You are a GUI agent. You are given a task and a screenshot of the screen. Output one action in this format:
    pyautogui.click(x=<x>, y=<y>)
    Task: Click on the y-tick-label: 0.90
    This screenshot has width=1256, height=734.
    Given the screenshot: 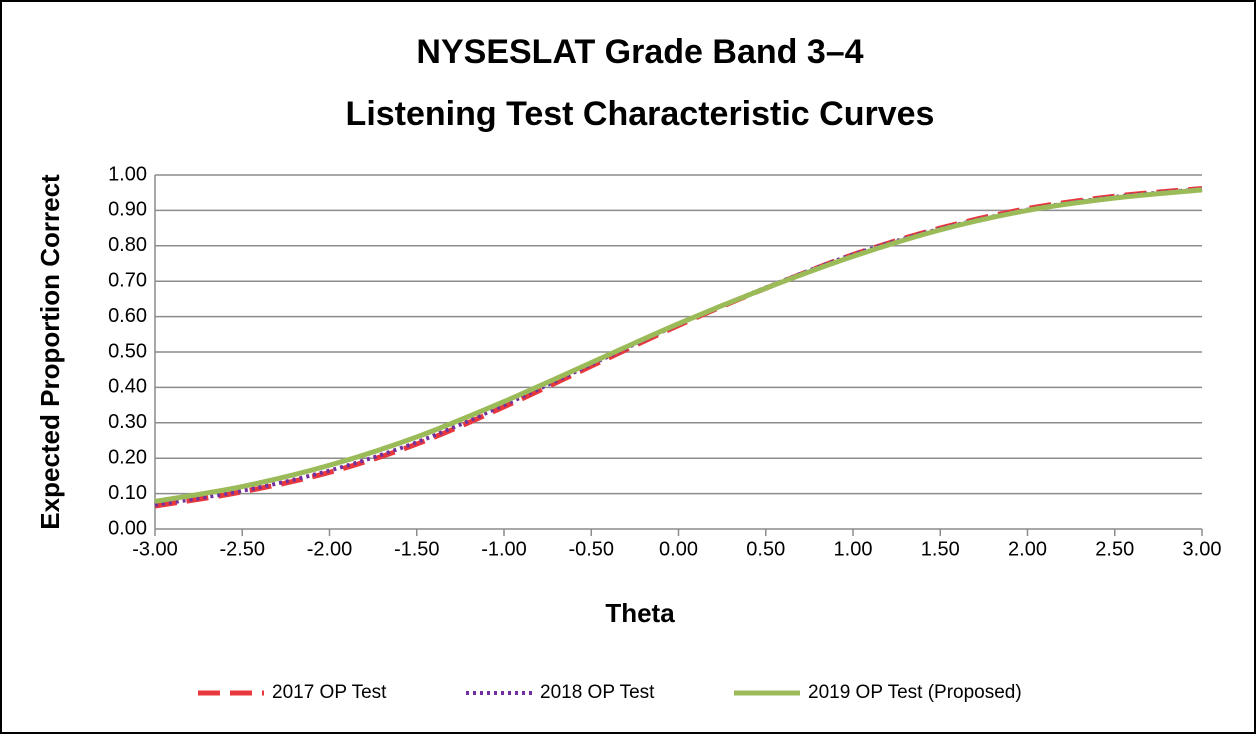 What is the action you would take?
    pyautogui.click(x=127, y=210)
    